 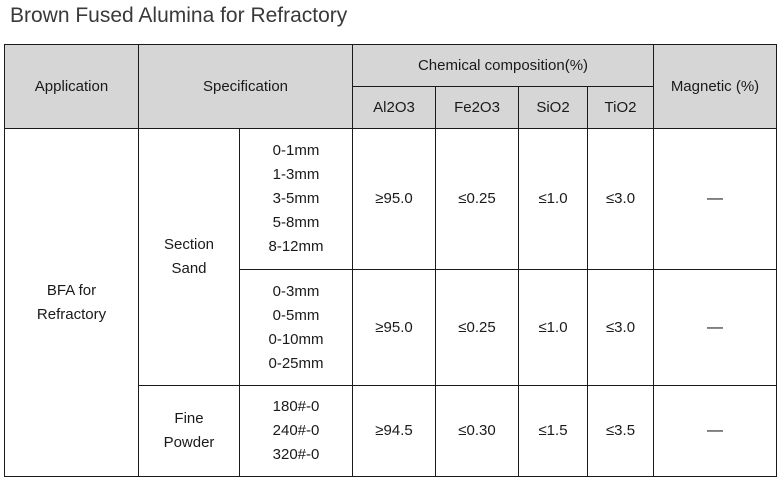 I want to click on size-range: 8-12mm, so click(x=296, y=246).